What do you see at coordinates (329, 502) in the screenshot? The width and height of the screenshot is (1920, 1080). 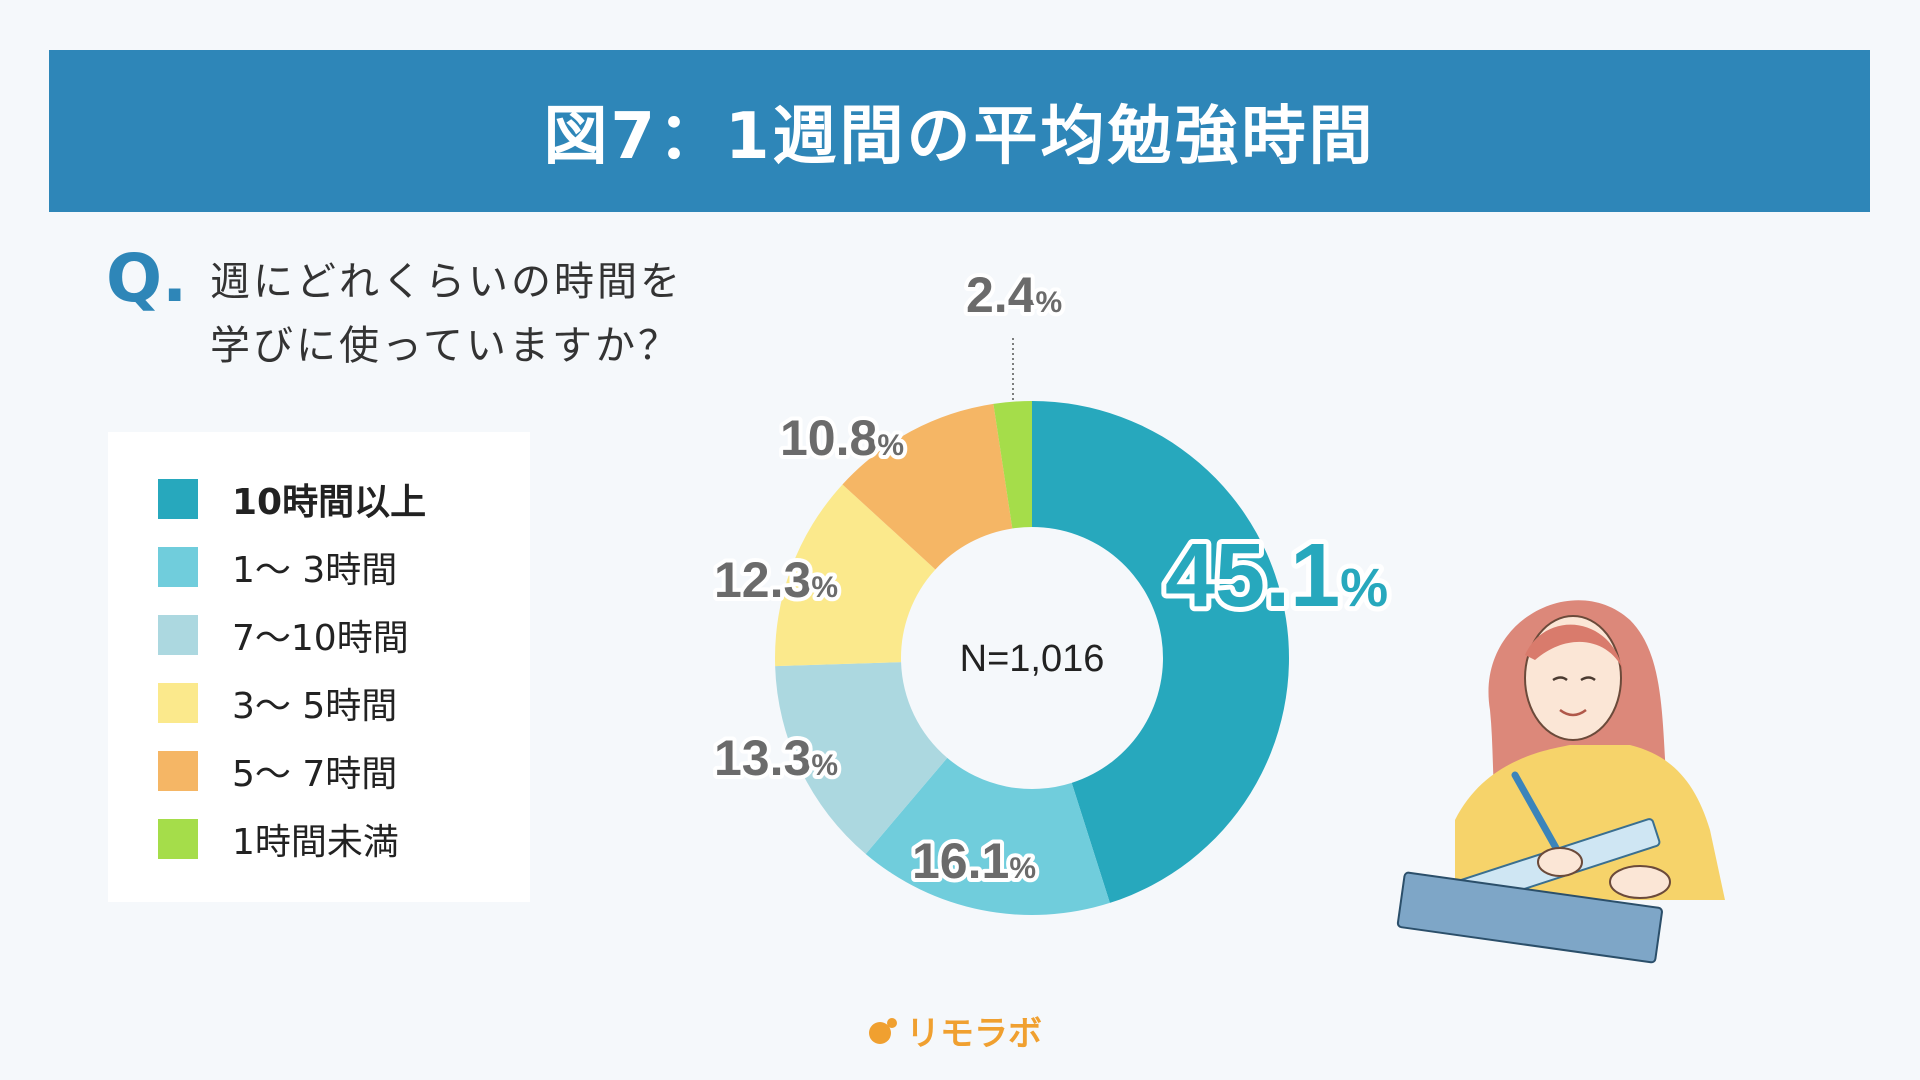 I see `legend-label: 10時間以上` at bounding box center [329, 502].